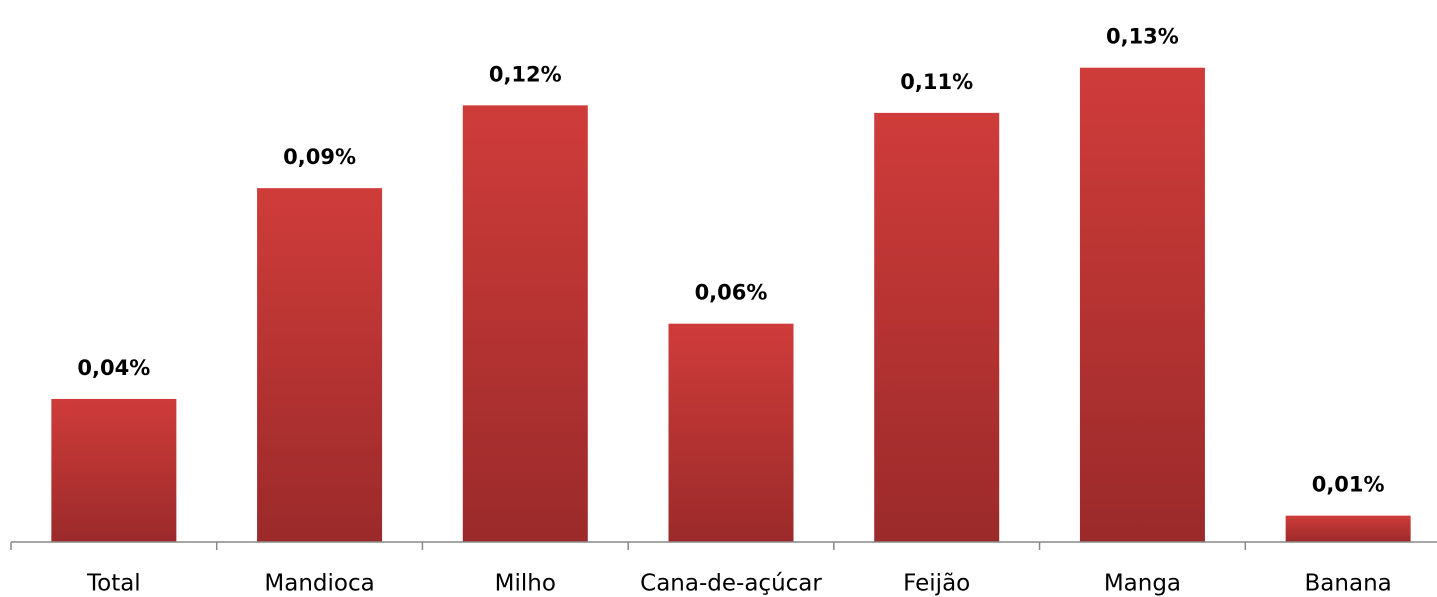 The image size is (1437, 597). Describe the element at coordinates (936, 82) in the screenshot. I see `value-label: 0,11%` at that location.